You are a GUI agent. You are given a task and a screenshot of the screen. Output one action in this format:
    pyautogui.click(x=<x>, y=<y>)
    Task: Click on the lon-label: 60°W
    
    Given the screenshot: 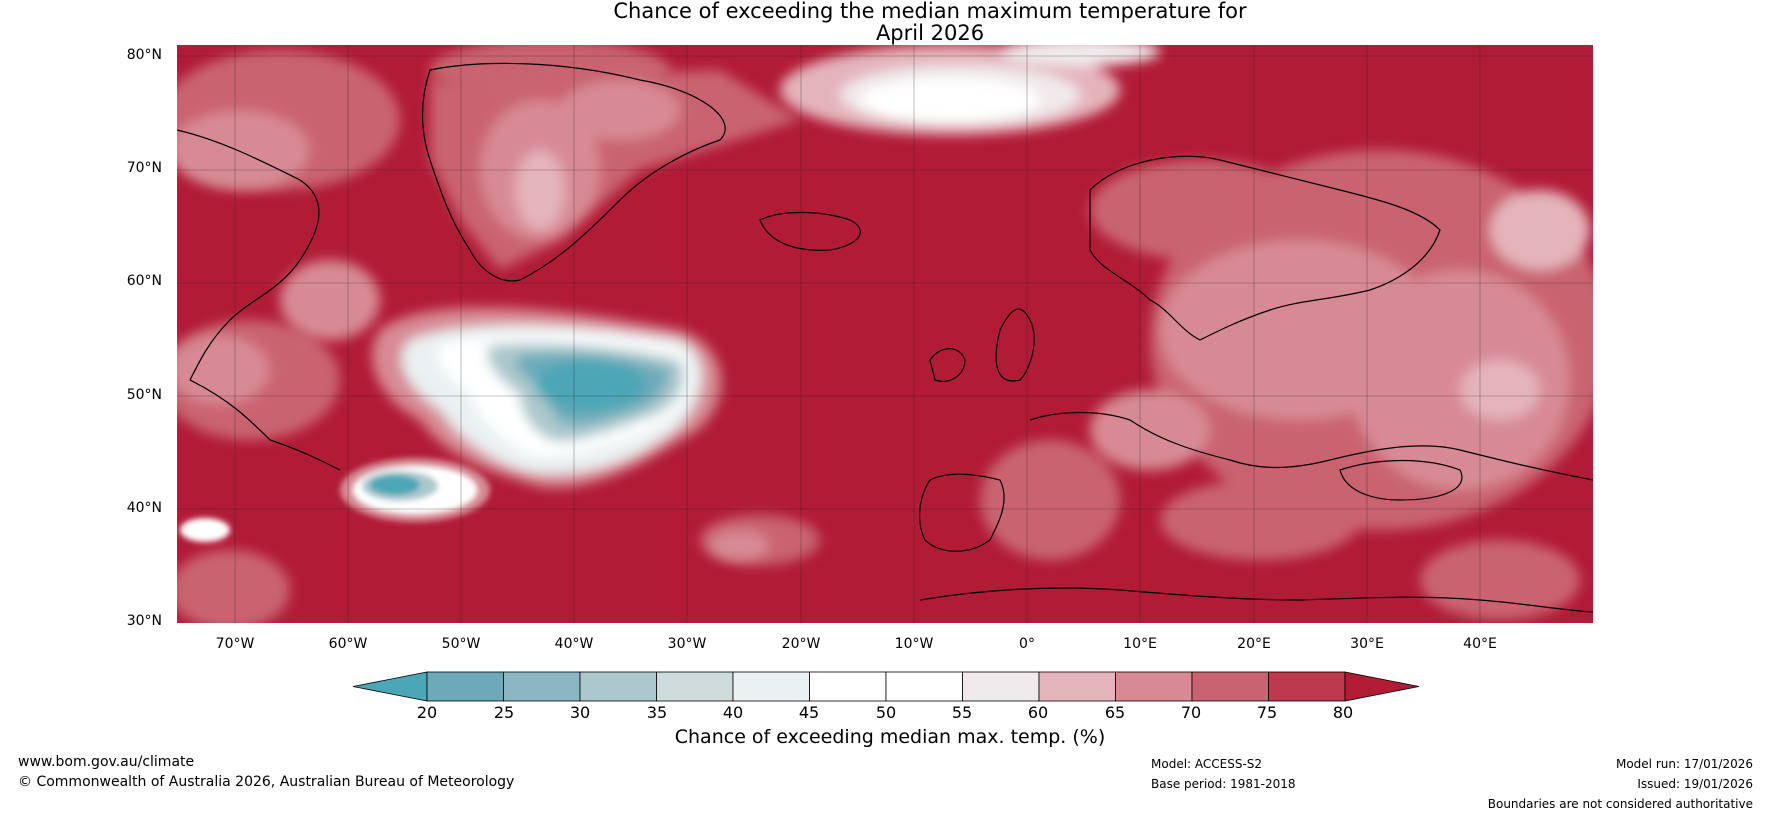 What is the action you would take?
    pyautogui.click(x=348, y=644)
    